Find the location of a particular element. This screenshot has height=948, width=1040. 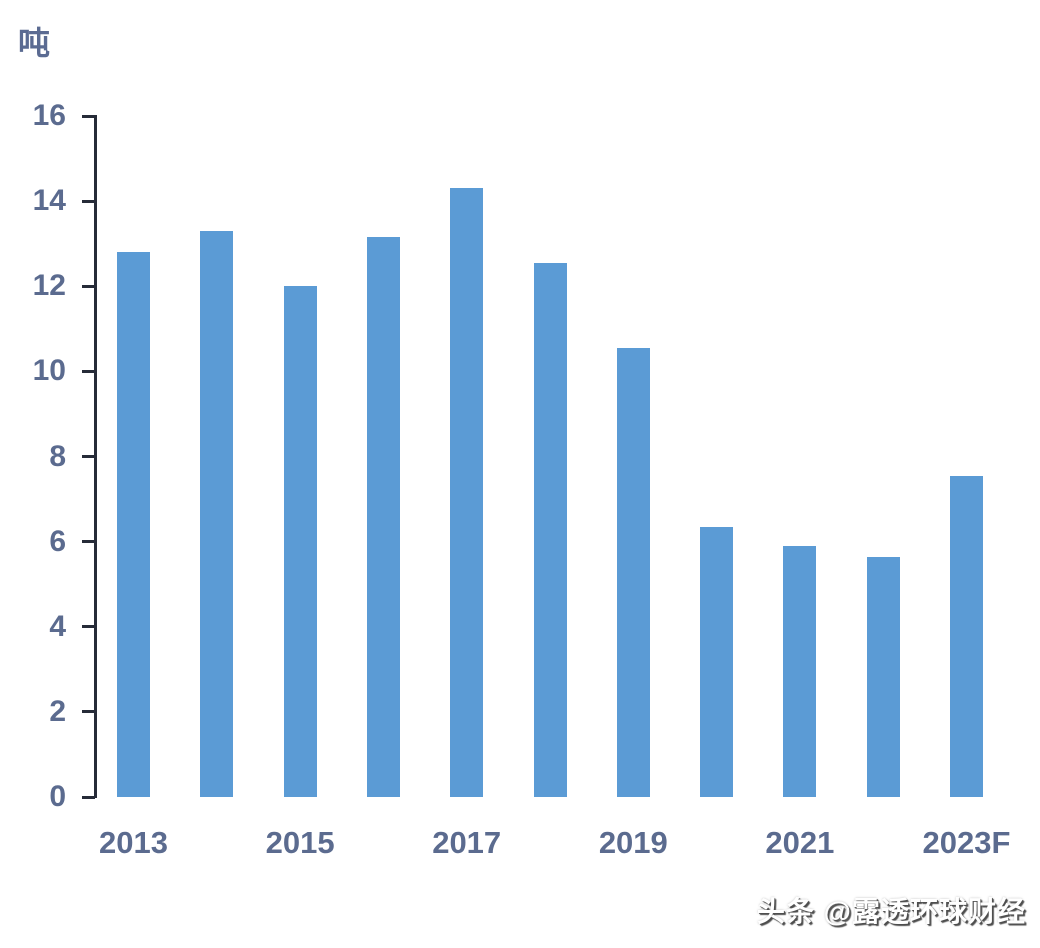

y-axis-line is located at coordinates (95, 456).